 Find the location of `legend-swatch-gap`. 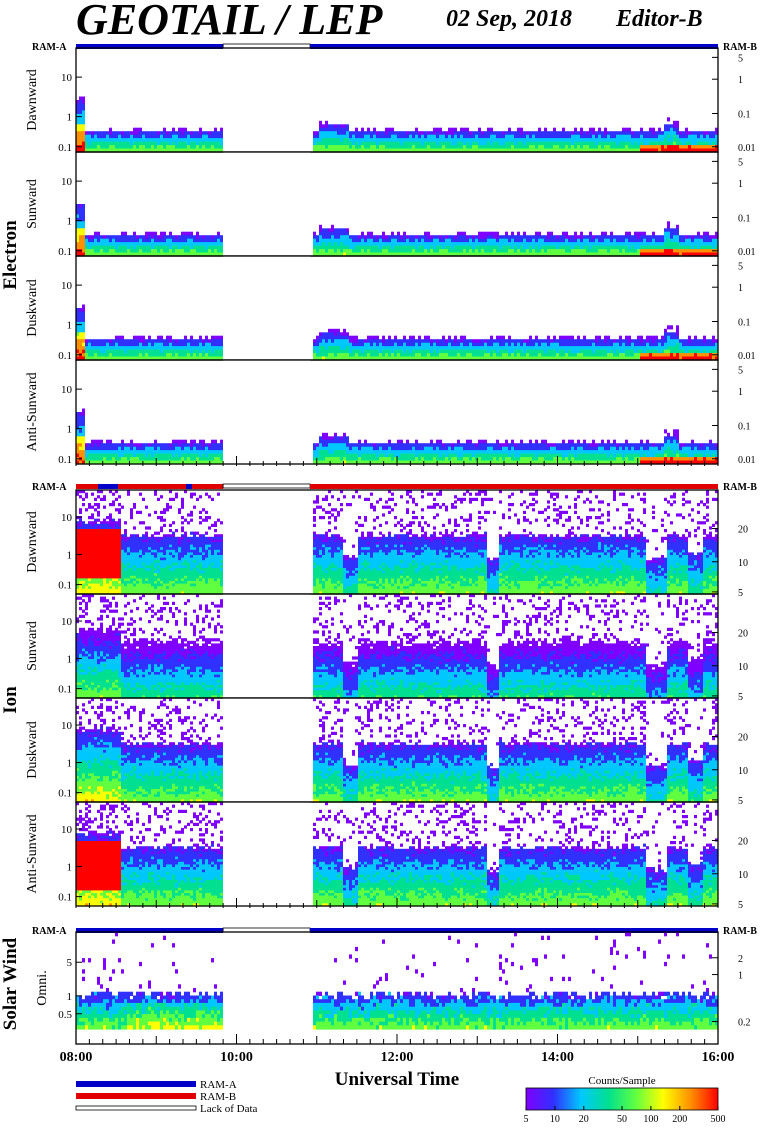

legend-swatch-gap is located at coordinates (136, 1108).